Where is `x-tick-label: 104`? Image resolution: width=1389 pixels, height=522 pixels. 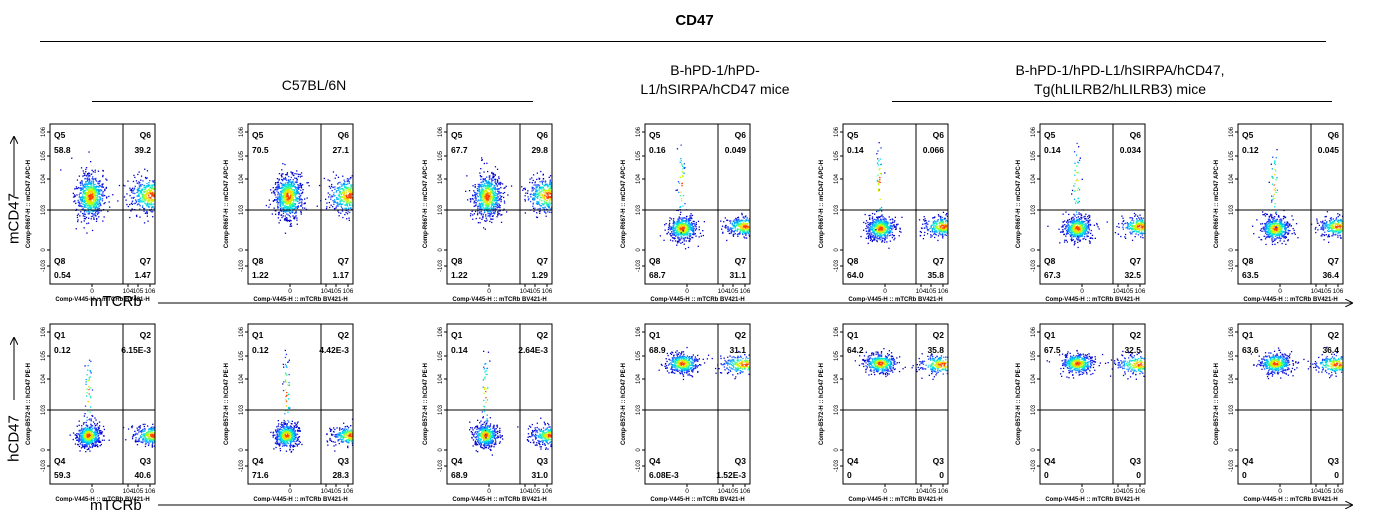 x-tick-label: 104 is located at coordinates (921, 291).